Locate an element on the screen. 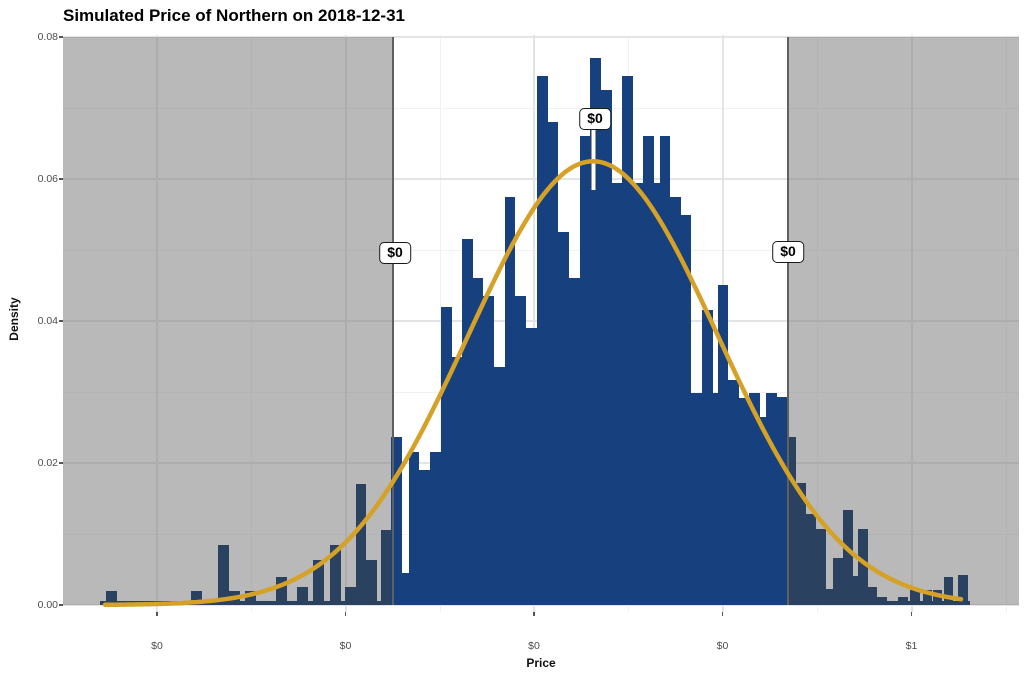 The image size is (1024, 683). x-axis-title: Price is located at coordinates (541, 663).